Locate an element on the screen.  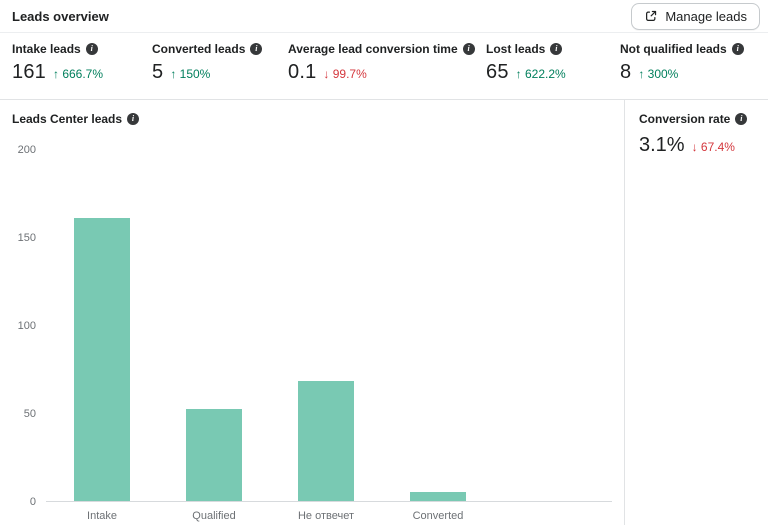
kpi-delta: ↓ 99.7% is located at coordinates (345, 74).